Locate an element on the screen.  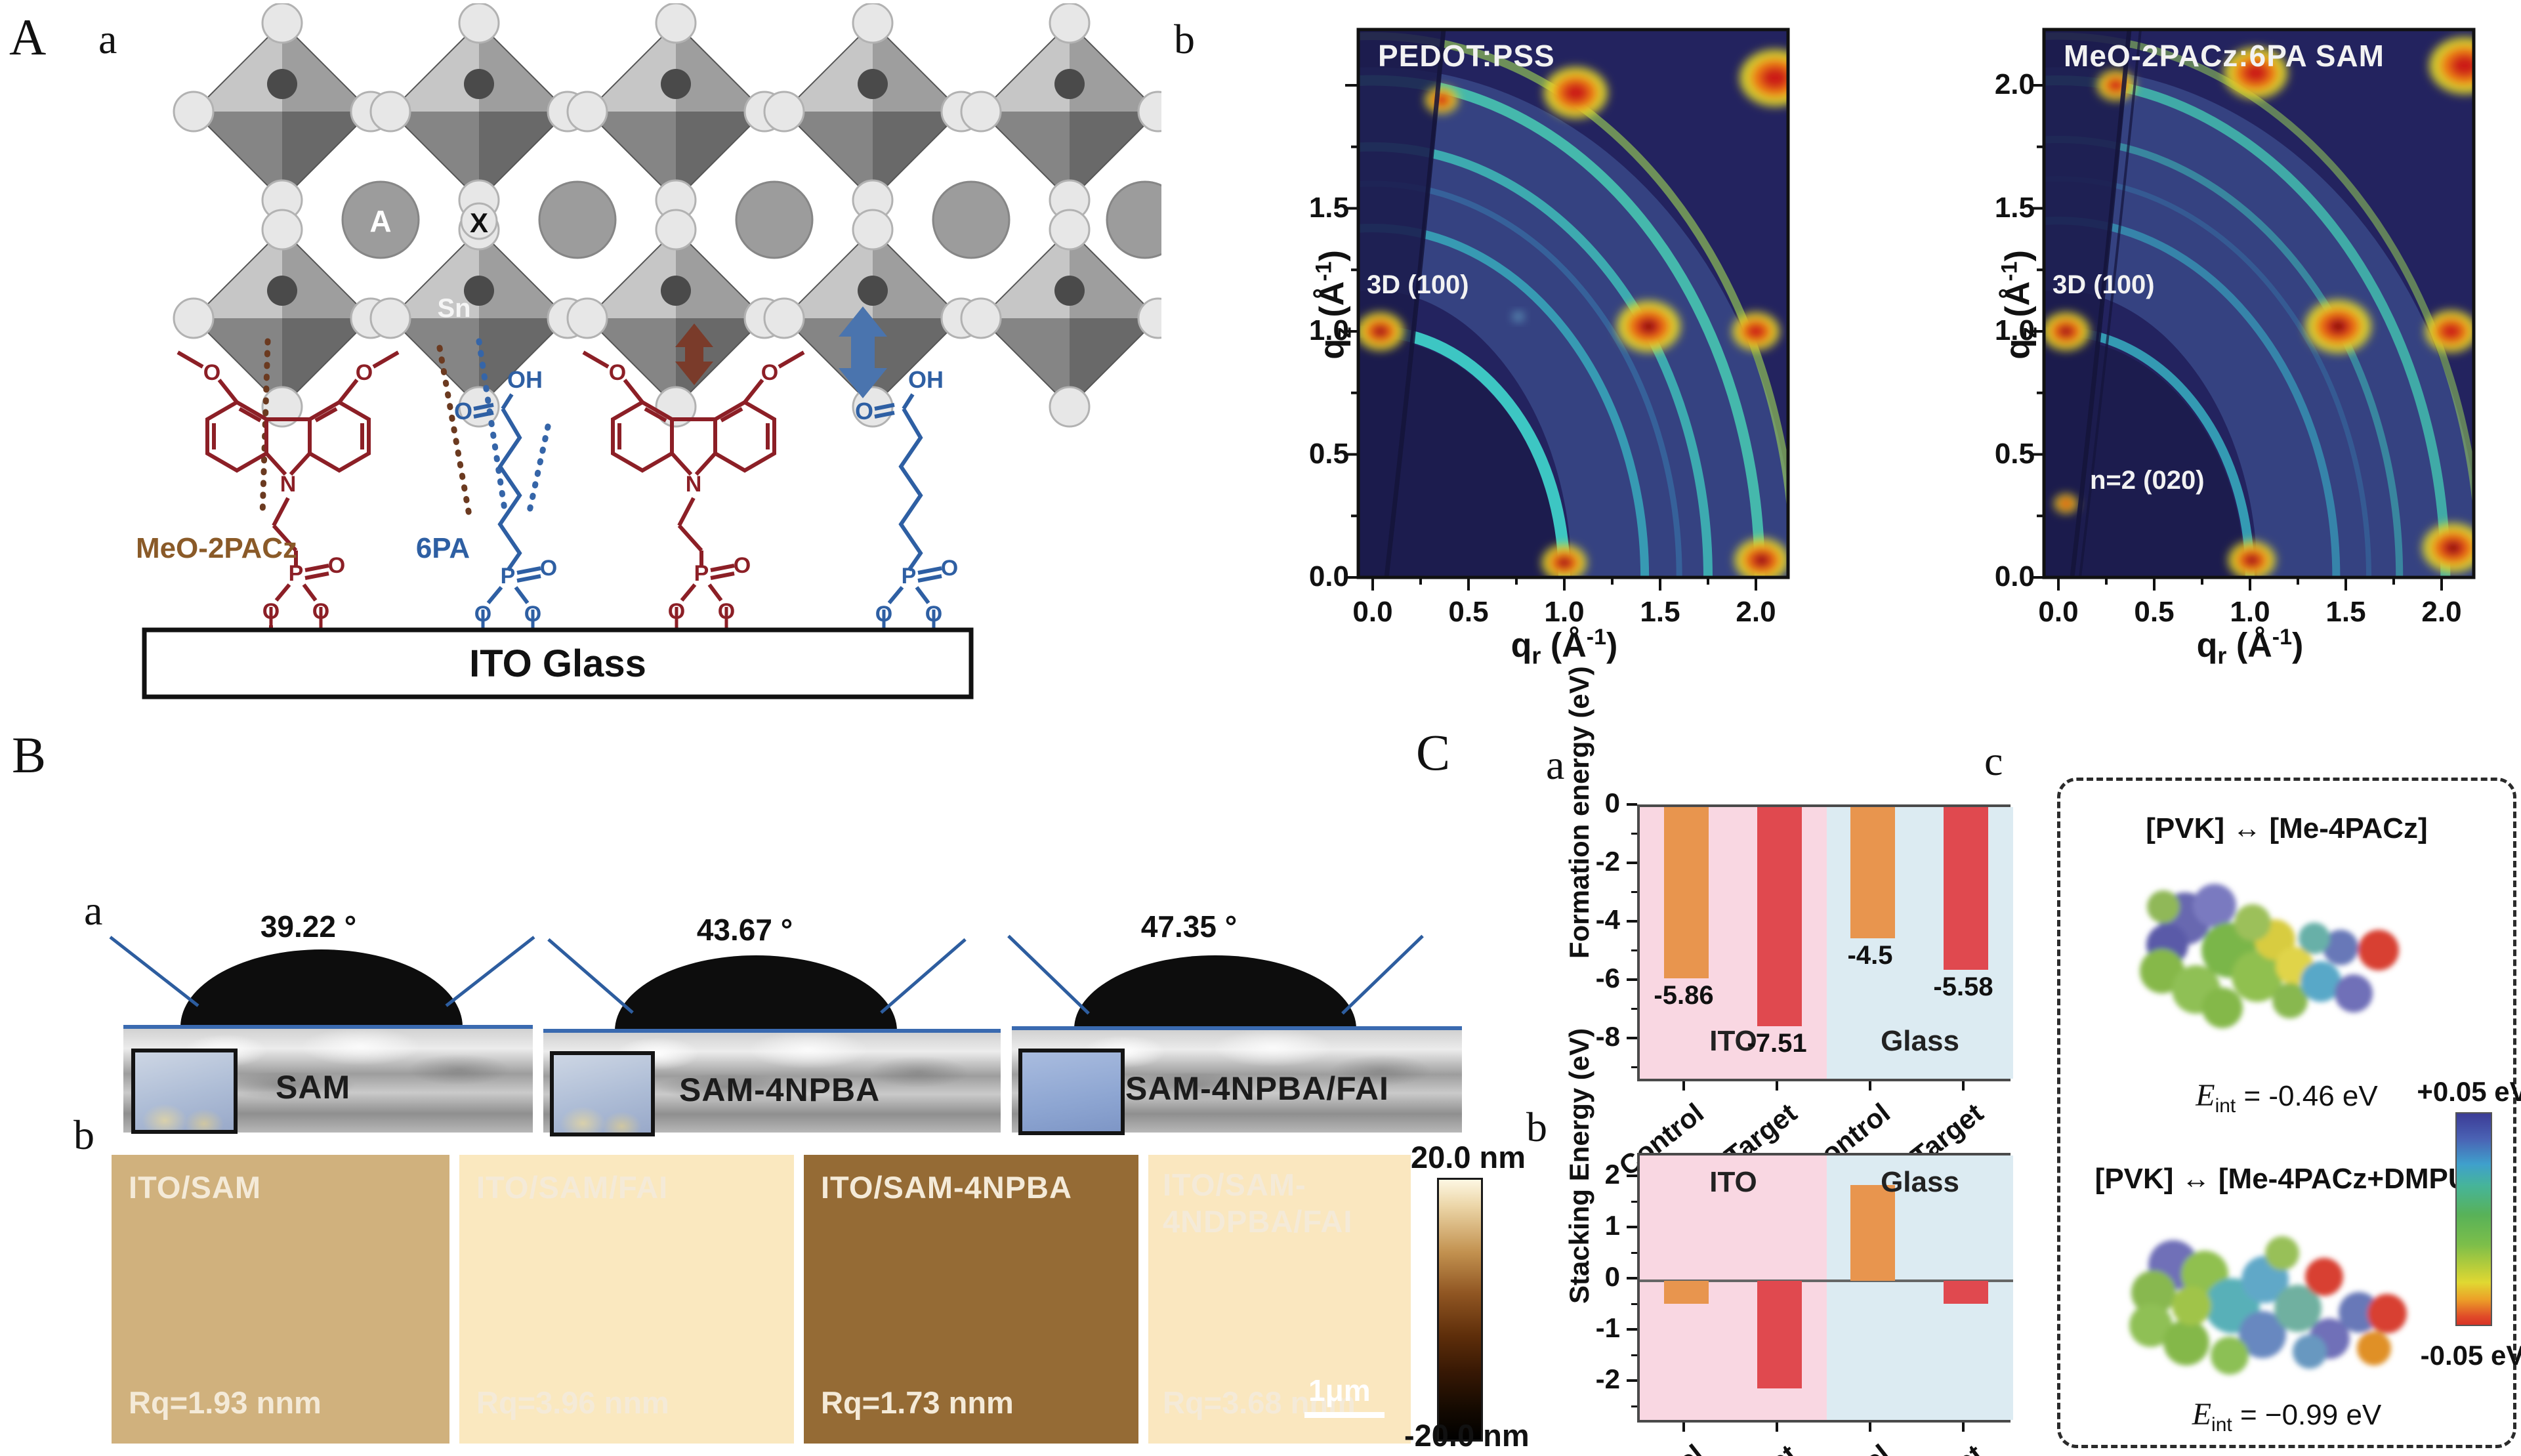
giwaxs-y-tick-label: 1.0 is located at coordinates (2015, 330).